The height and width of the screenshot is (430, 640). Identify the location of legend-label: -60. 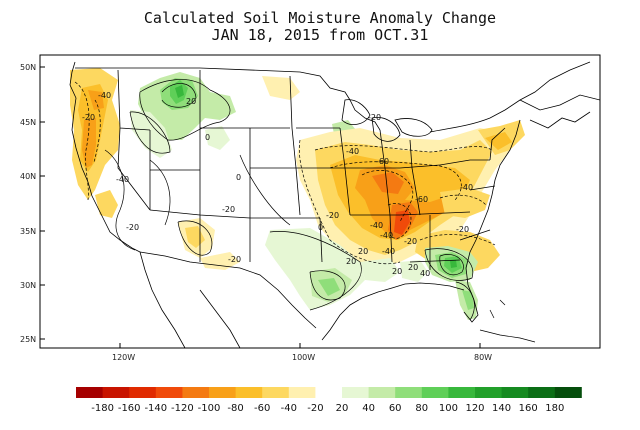
(262, 408).